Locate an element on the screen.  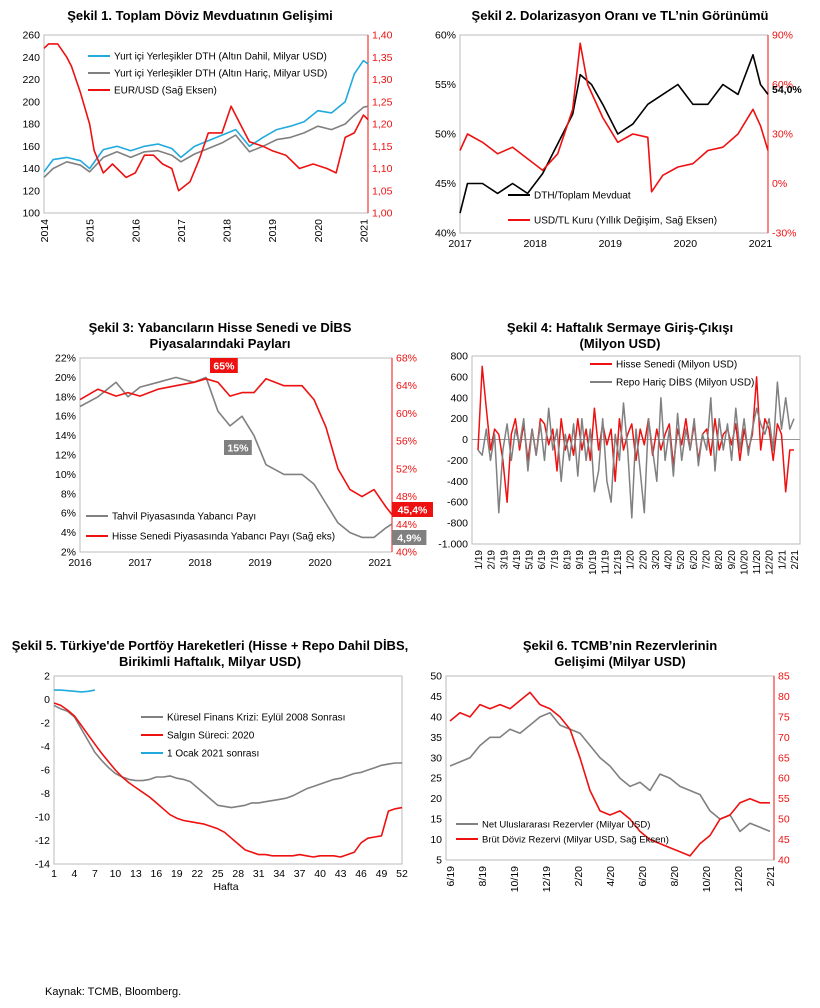
y-tick-label: -14 is located at coordinates (42, 865).